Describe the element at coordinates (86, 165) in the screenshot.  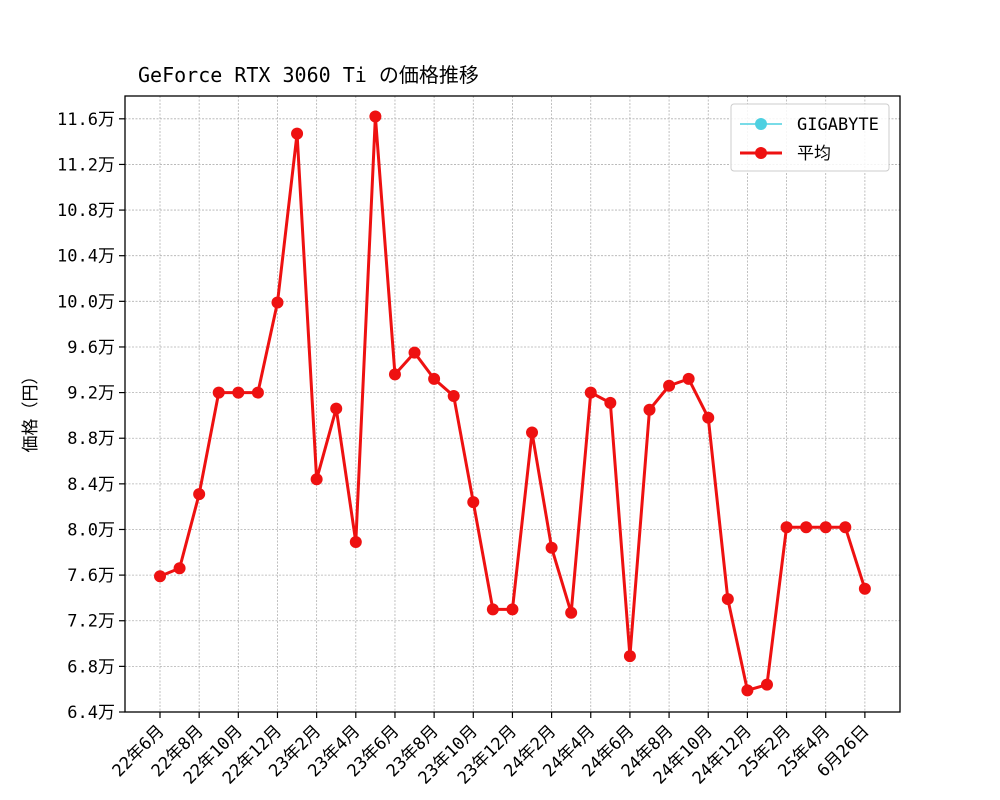
I see `y-tick-label: 11.2万` at that location.